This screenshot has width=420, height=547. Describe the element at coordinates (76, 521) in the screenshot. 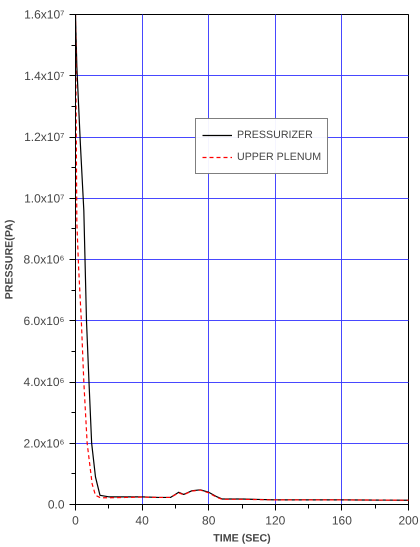

I see `x-tick-label: 0` at that location.